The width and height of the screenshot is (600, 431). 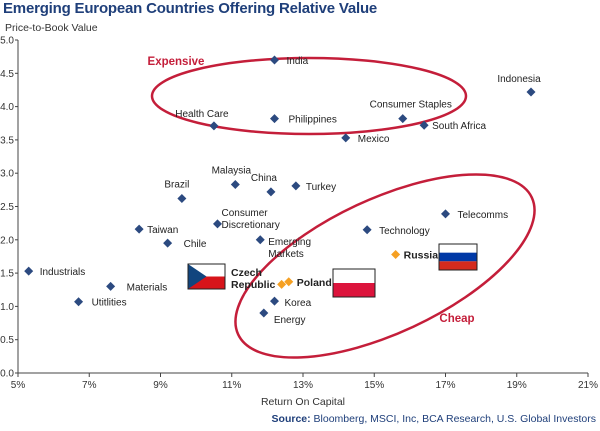 What do you see at coordinates (396, 254) in the screenshot?
I see `point-russia` at bounding box center [396, 254].